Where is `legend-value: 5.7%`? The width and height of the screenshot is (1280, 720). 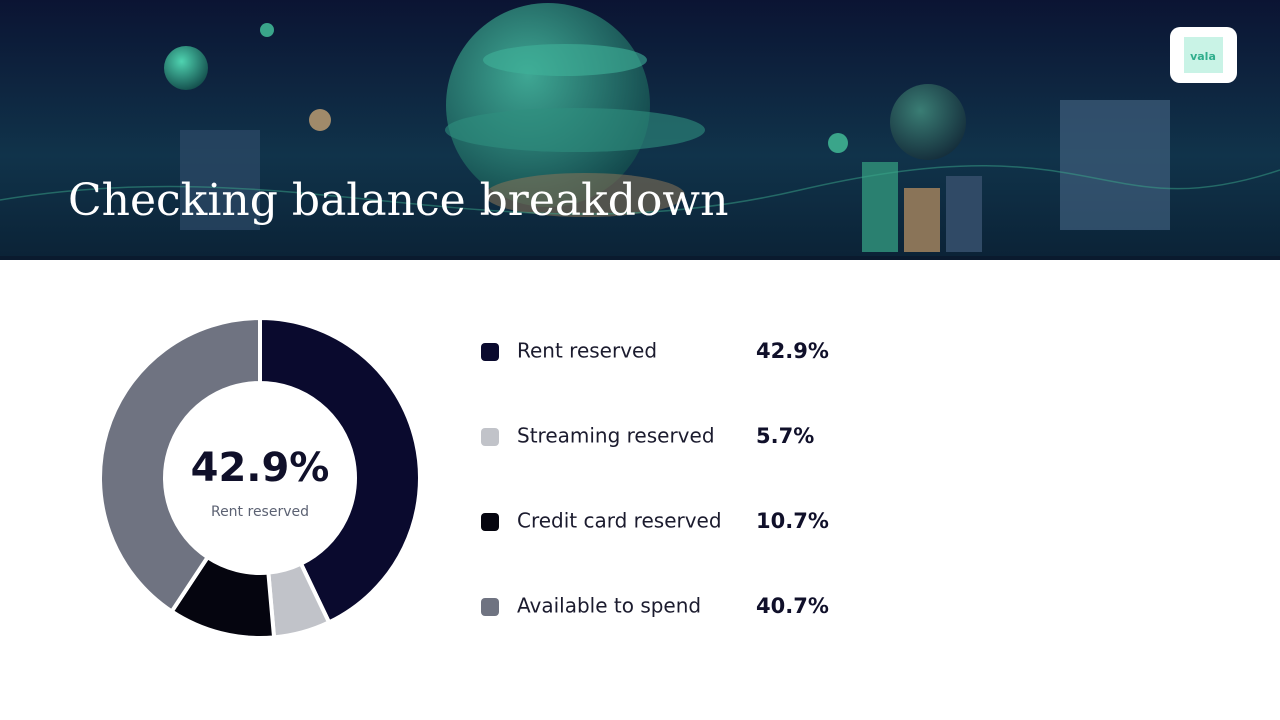
legend-value: 5.7% is located at coordinates (785, 436).